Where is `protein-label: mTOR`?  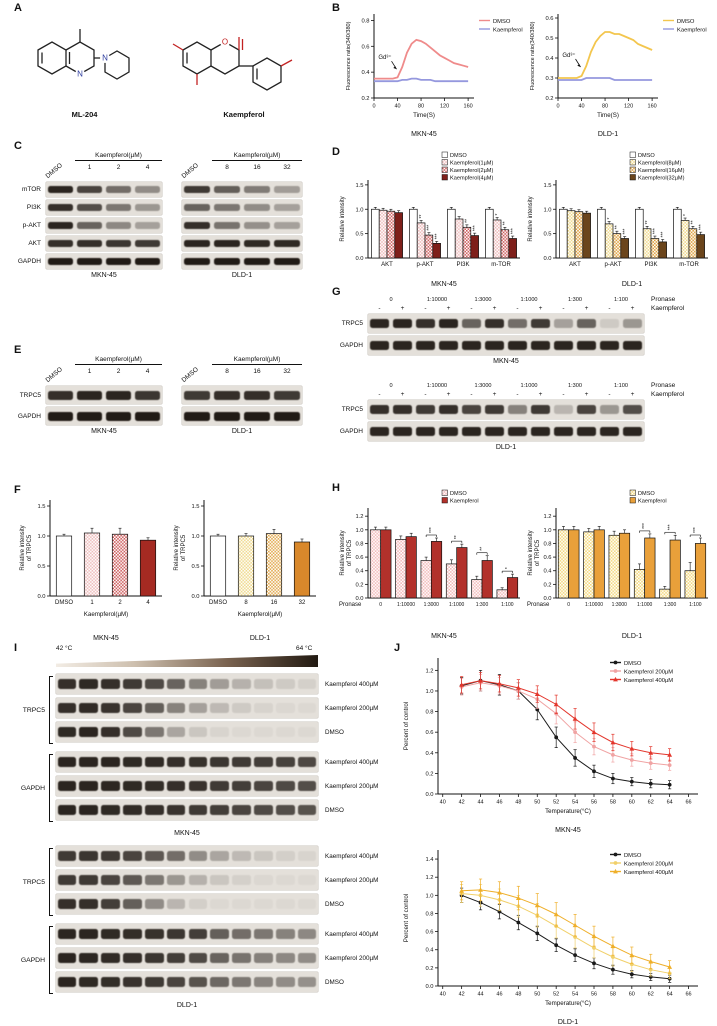
protein-label: mTOR is located at coordinates (31, 189).